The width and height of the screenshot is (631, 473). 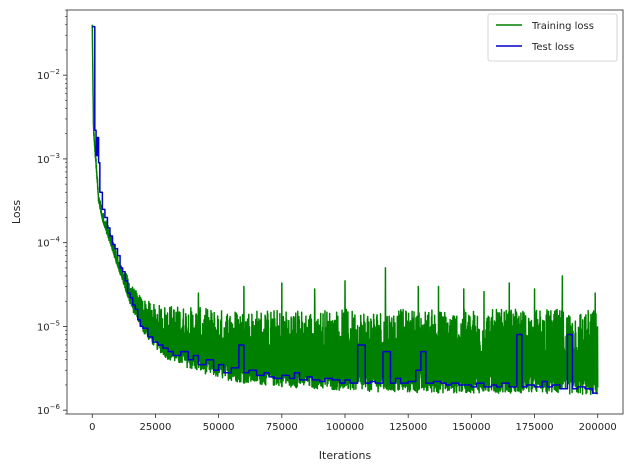 I want to click on y-tick-label: 10⁻⁶, so click(x=49, y=410).